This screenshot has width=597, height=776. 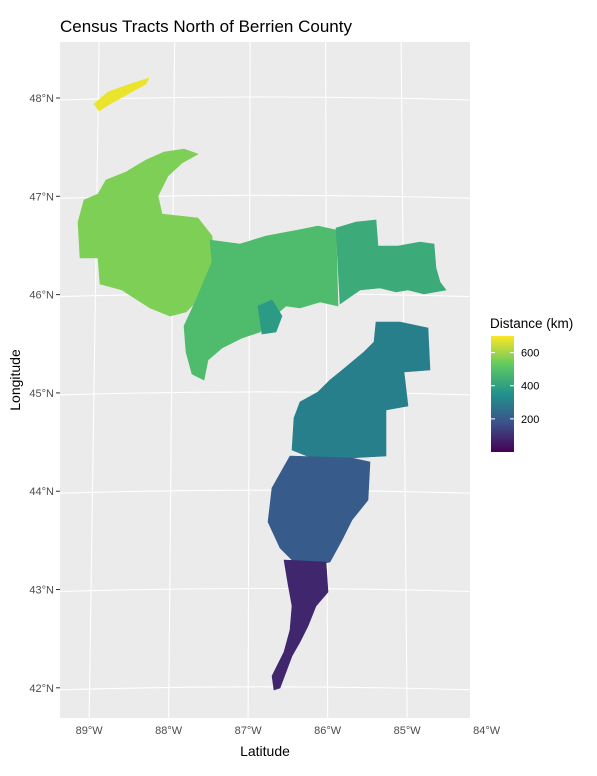 What do you see at coordinates (206, 26) in the screenshot?
I see `chart-title: Census Tracts North of Berrien County` at bounding box center [206, 26].